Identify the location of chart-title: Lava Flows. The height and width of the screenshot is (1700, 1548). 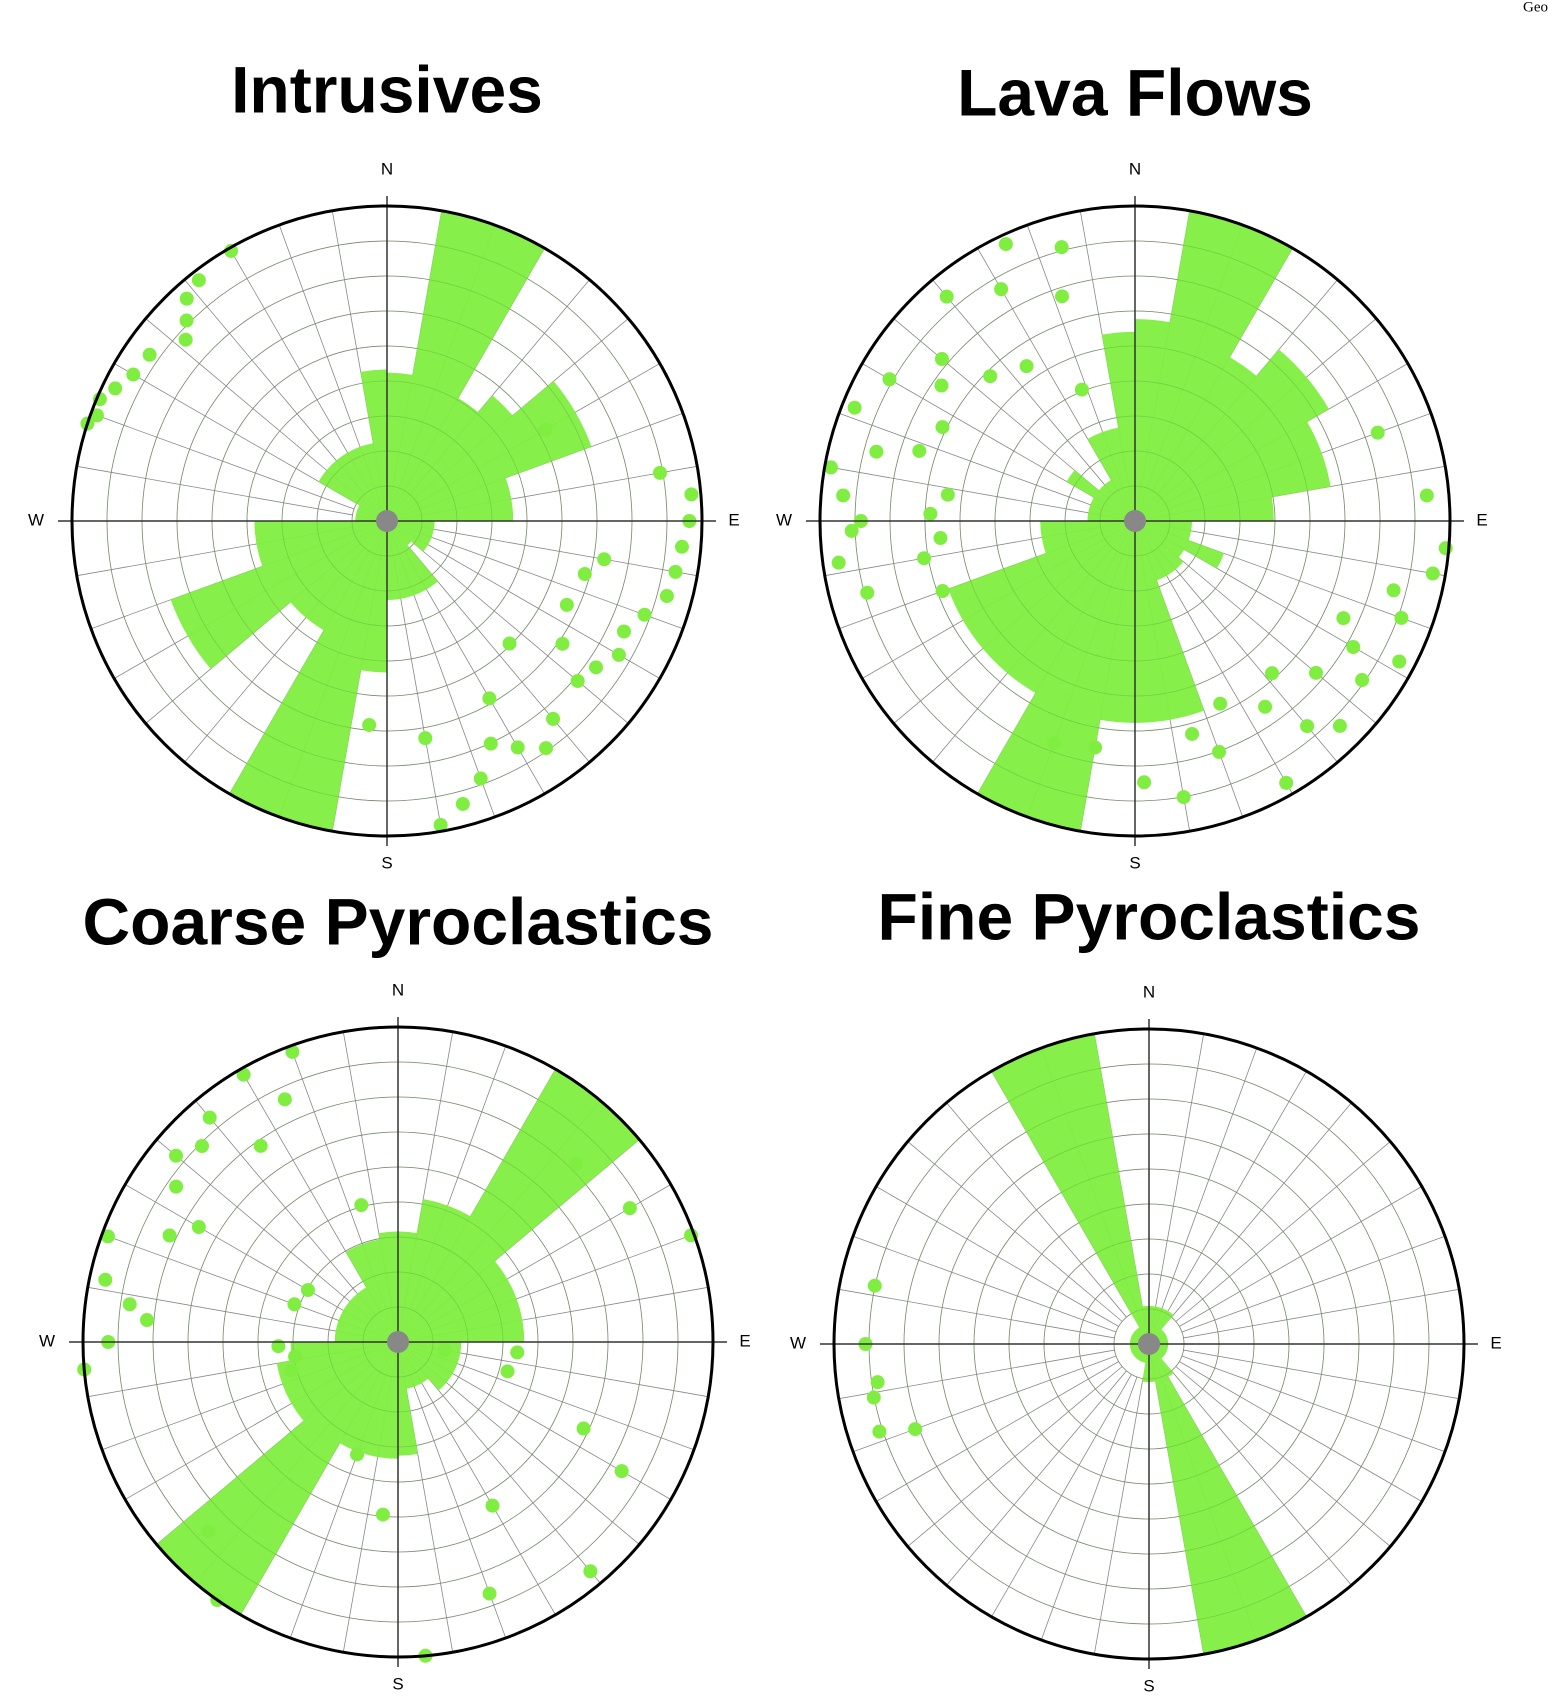
(1135, 92).